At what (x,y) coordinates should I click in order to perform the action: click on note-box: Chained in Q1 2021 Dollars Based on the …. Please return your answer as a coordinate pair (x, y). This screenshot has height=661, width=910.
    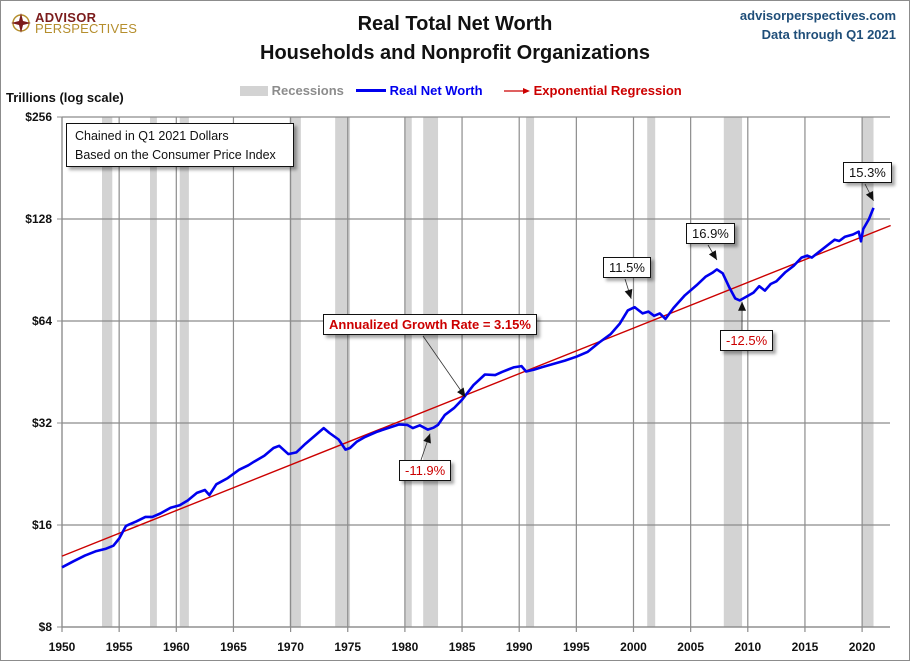
    Looking at the image, I should click on (180, 145).